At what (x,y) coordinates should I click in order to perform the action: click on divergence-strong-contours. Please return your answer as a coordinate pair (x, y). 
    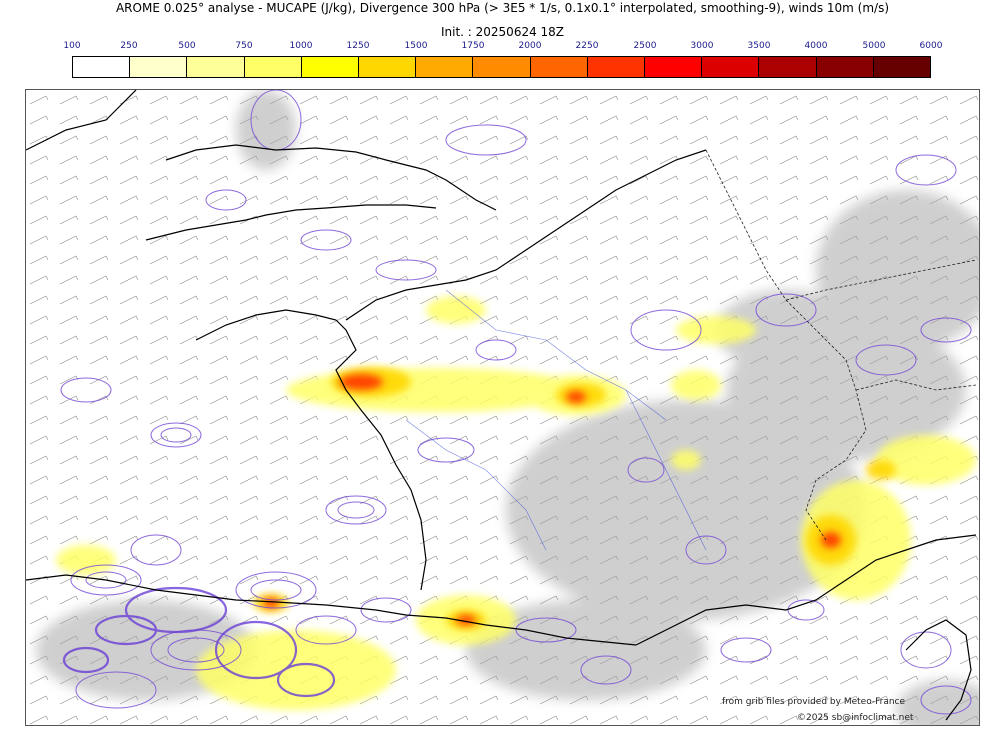
    Looking at the image, I should click on (199, 642).